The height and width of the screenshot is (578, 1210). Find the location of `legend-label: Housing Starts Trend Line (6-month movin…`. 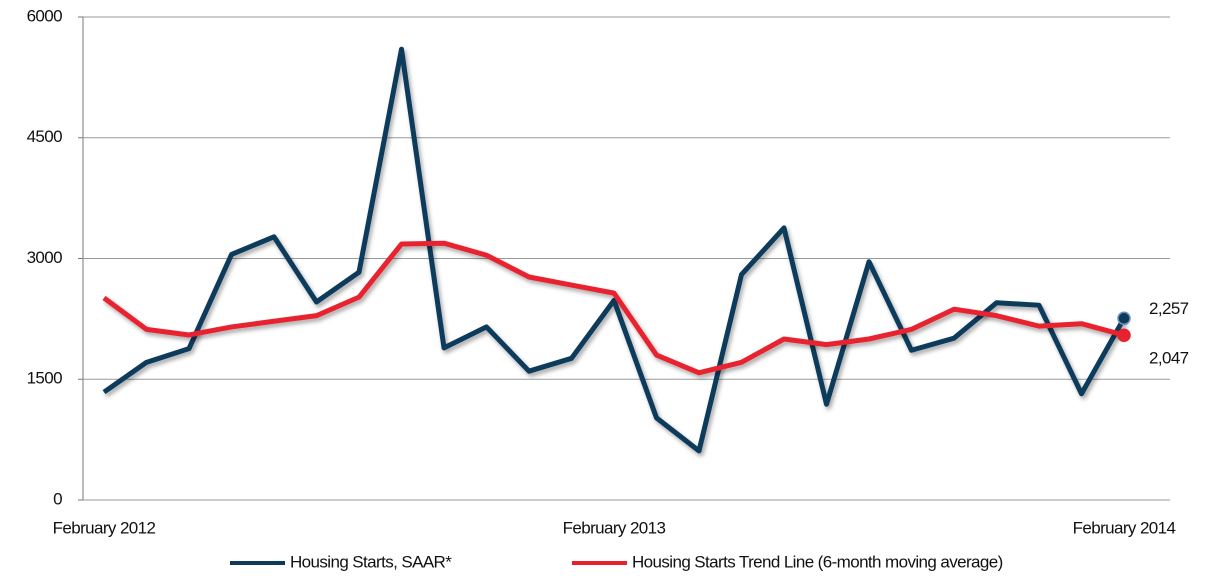

legend-label: Housing Starts Trend Line (6-month movin… is located at coordinates (817, 561).